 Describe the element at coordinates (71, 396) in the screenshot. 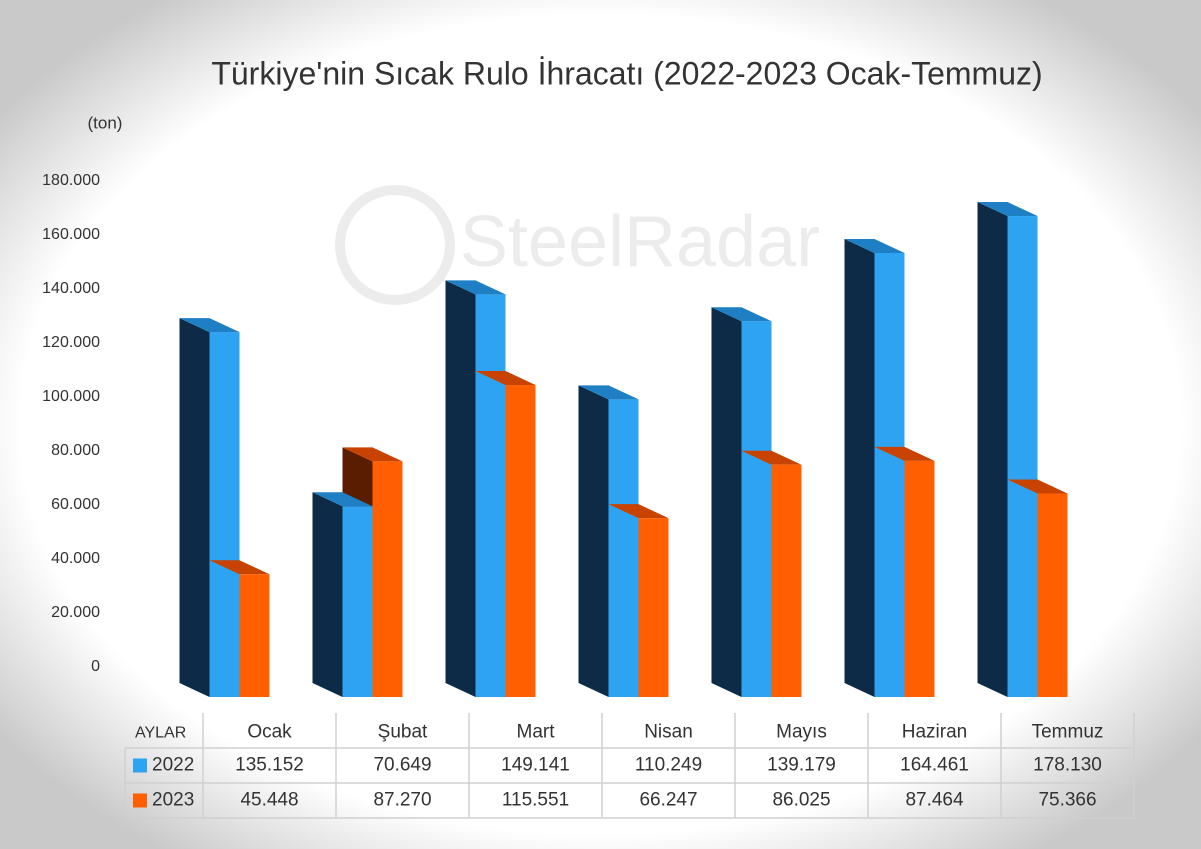

I see `y-tick-label: 100.000` at that location.